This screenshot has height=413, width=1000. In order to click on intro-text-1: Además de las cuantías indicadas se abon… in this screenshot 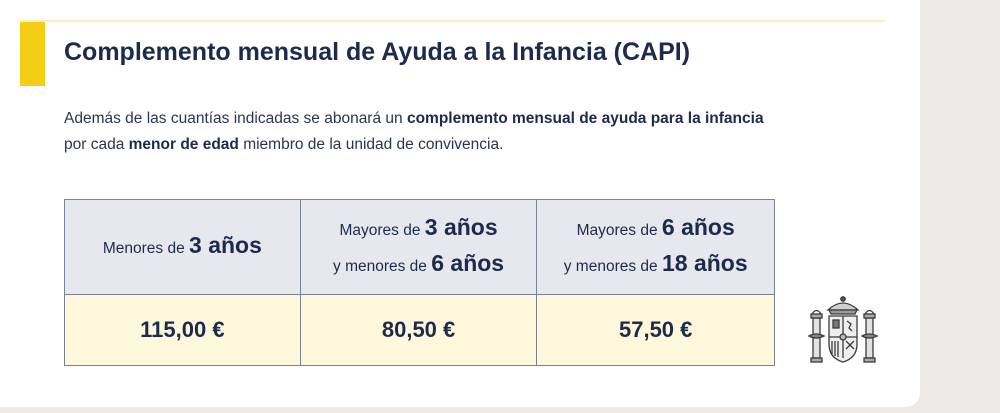, I will do `click(235, 118)`.